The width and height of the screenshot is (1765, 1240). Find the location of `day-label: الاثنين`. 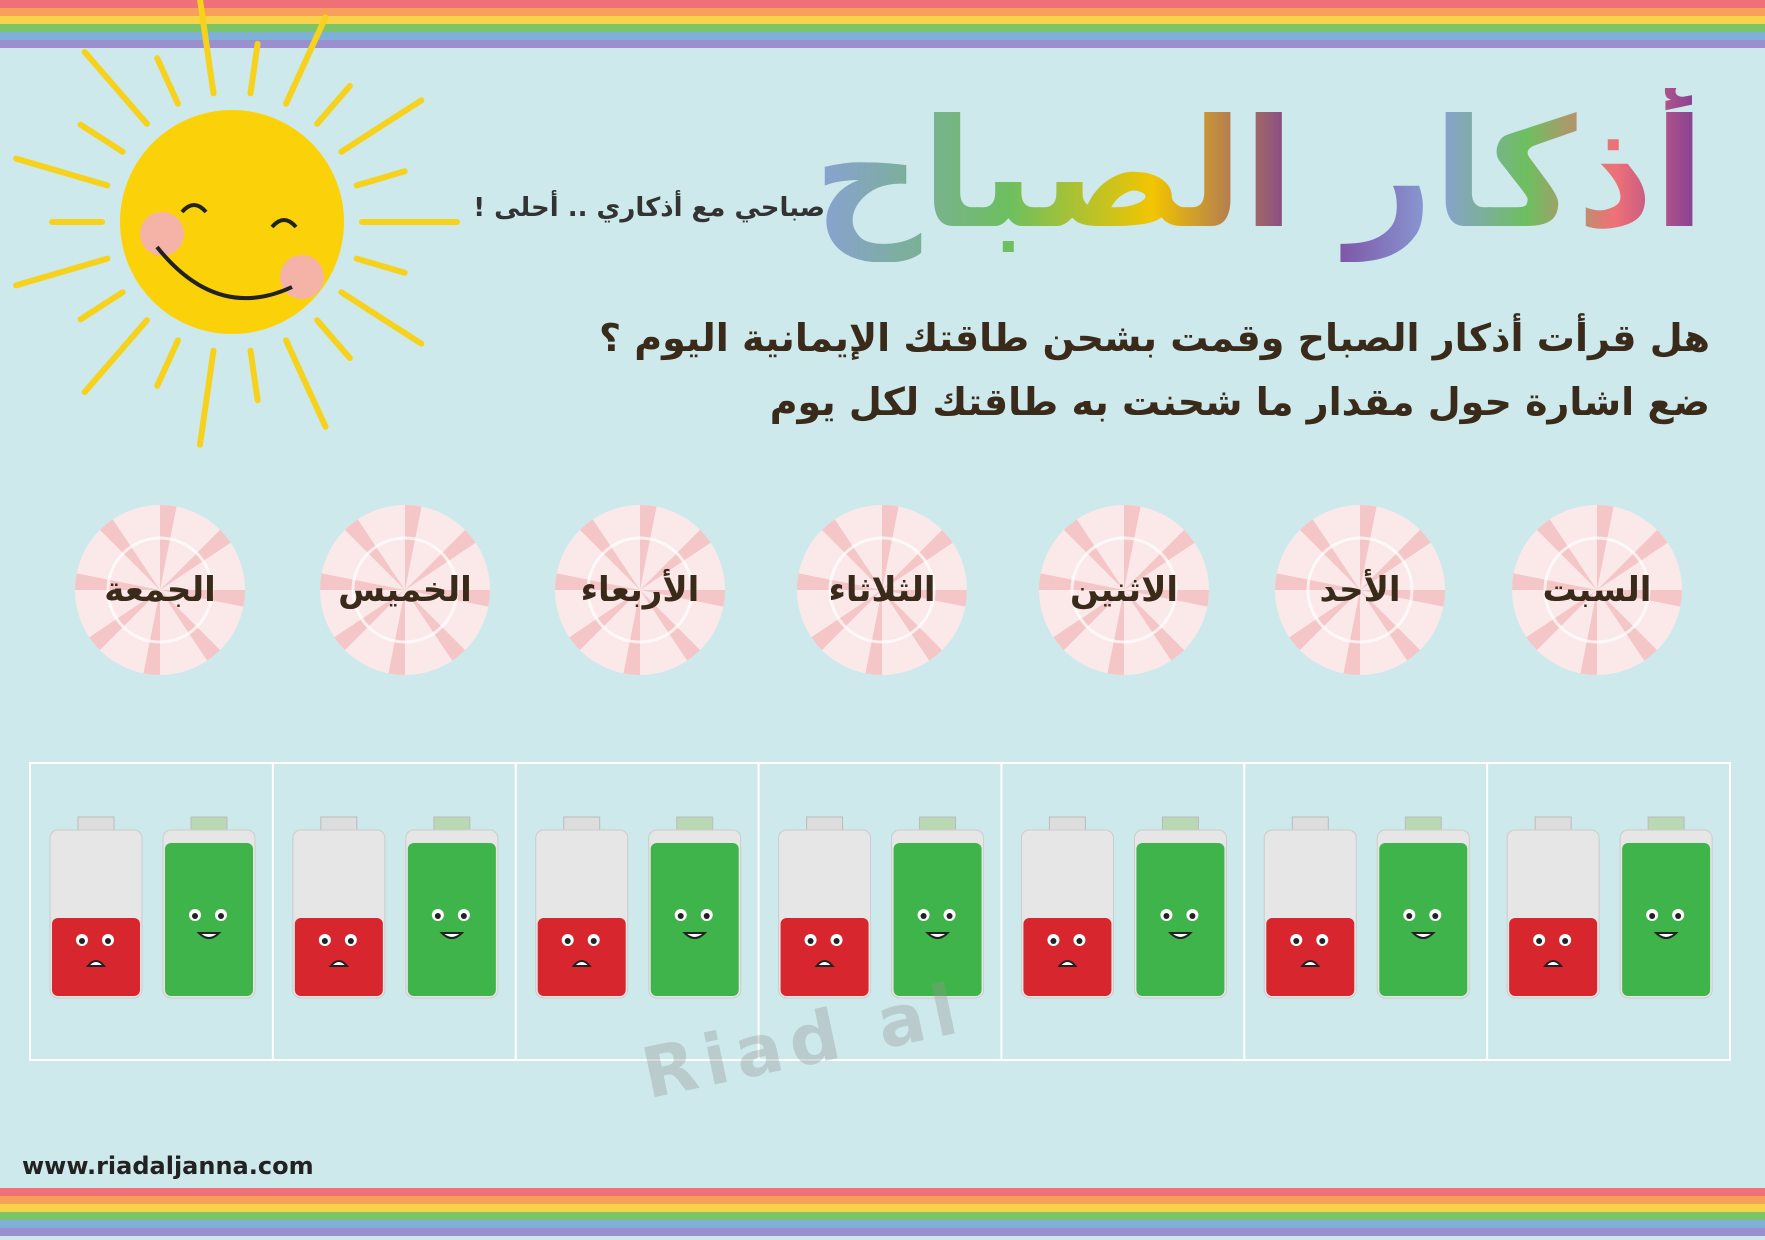

day-label: الاثنين is located at coordinates (1124, 590).